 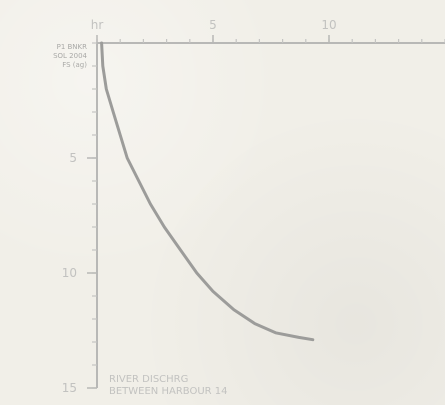 What do you see at coordinates (70, 56) in the screenshot?
I see `annotation-top-left: SOL 2004` at bounding box center [70, 56].